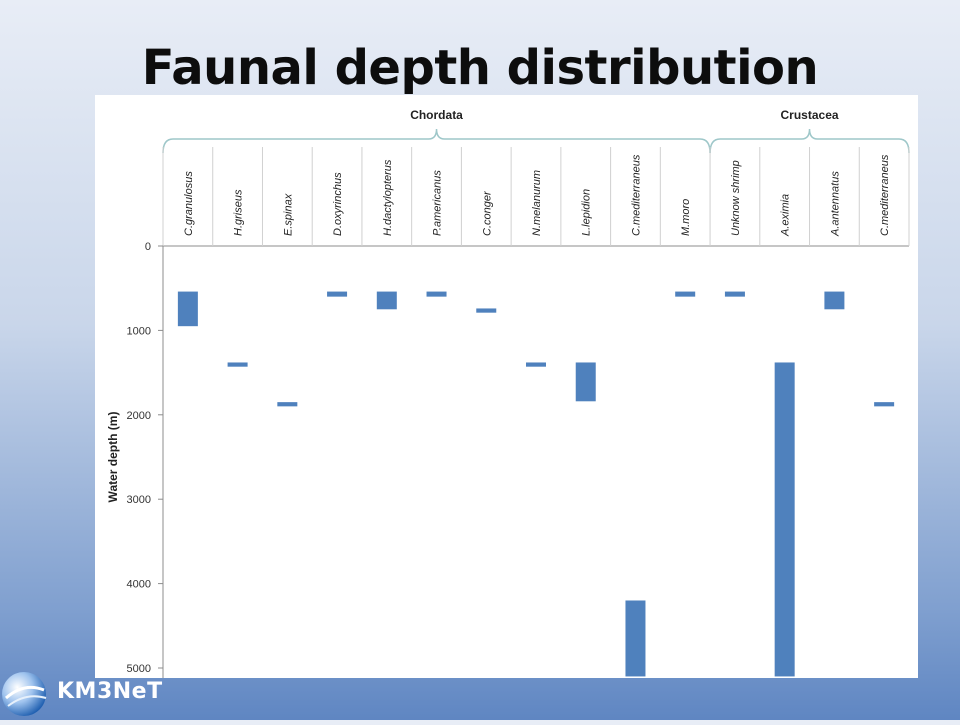 The height and width of the screenshot is (725, 960). What do you see at coordinates (148, 247) in the screenshot?
I see `y-tick-label: 0` at bounding box center [148, 247].